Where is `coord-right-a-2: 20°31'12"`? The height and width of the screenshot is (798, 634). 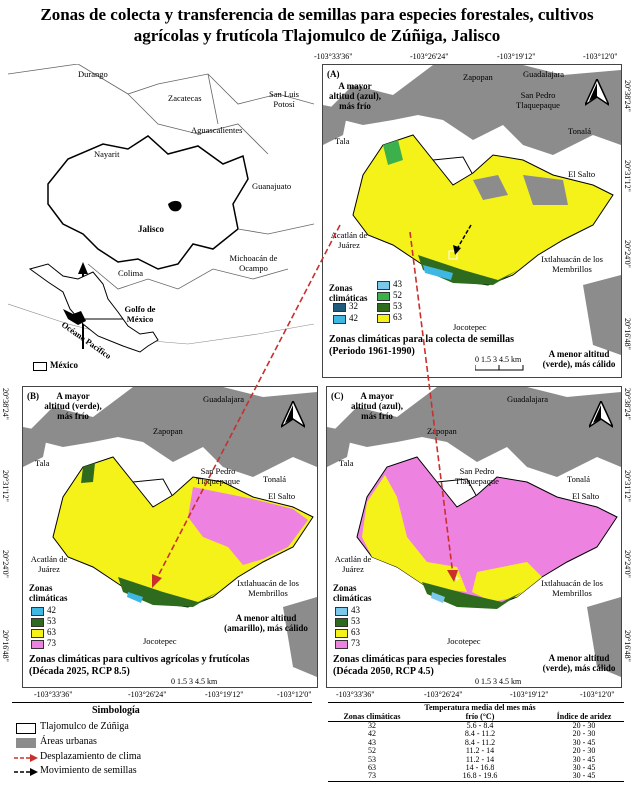 coord-right-a-2: 20°31'12" is located at coordinates (627, 176).